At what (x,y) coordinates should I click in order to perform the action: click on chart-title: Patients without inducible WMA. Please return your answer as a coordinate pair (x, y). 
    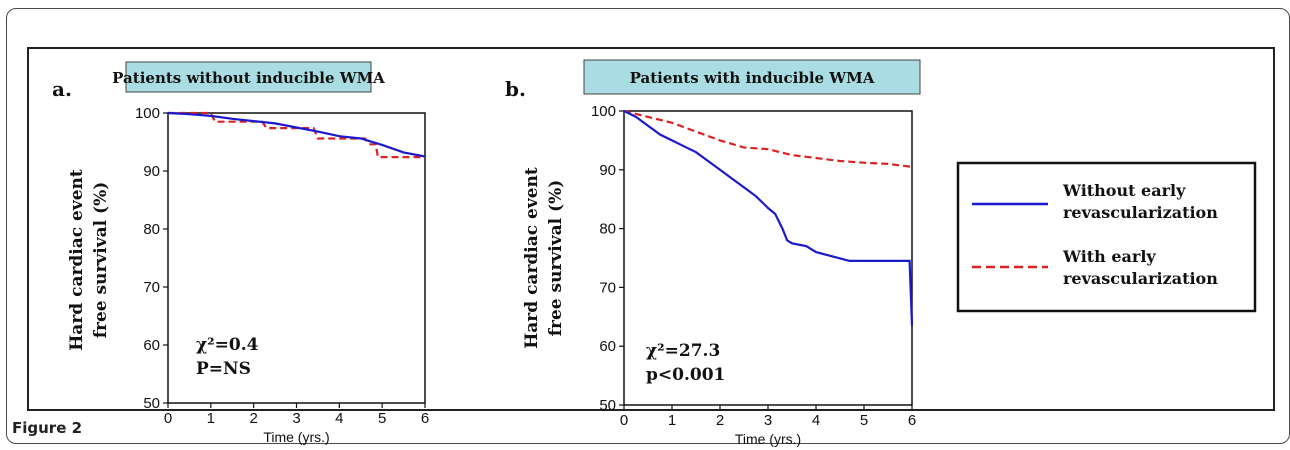
    Looking at the image, I should click on (248, 78).